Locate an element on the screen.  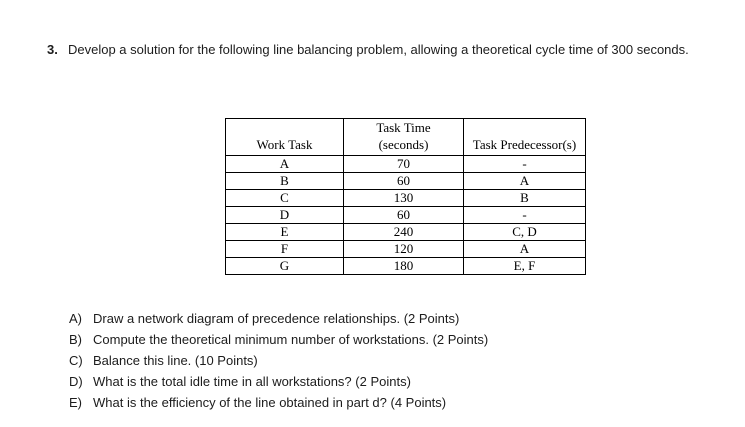
table-row: A 70 - is located at coordinates (405, 164).